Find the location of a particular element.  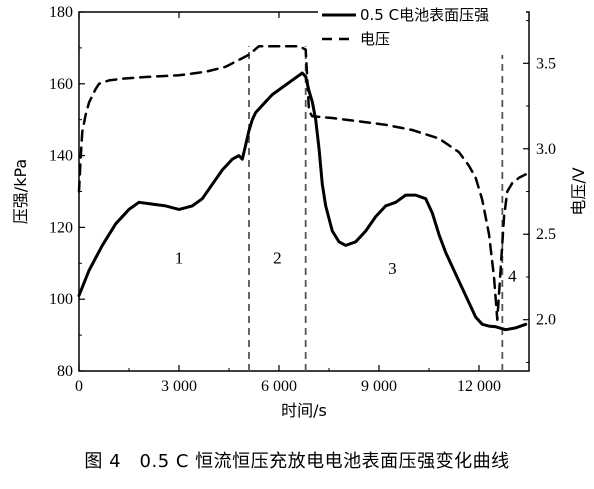

x-tick-label: 3 000 is located at coordinates (179, 386).